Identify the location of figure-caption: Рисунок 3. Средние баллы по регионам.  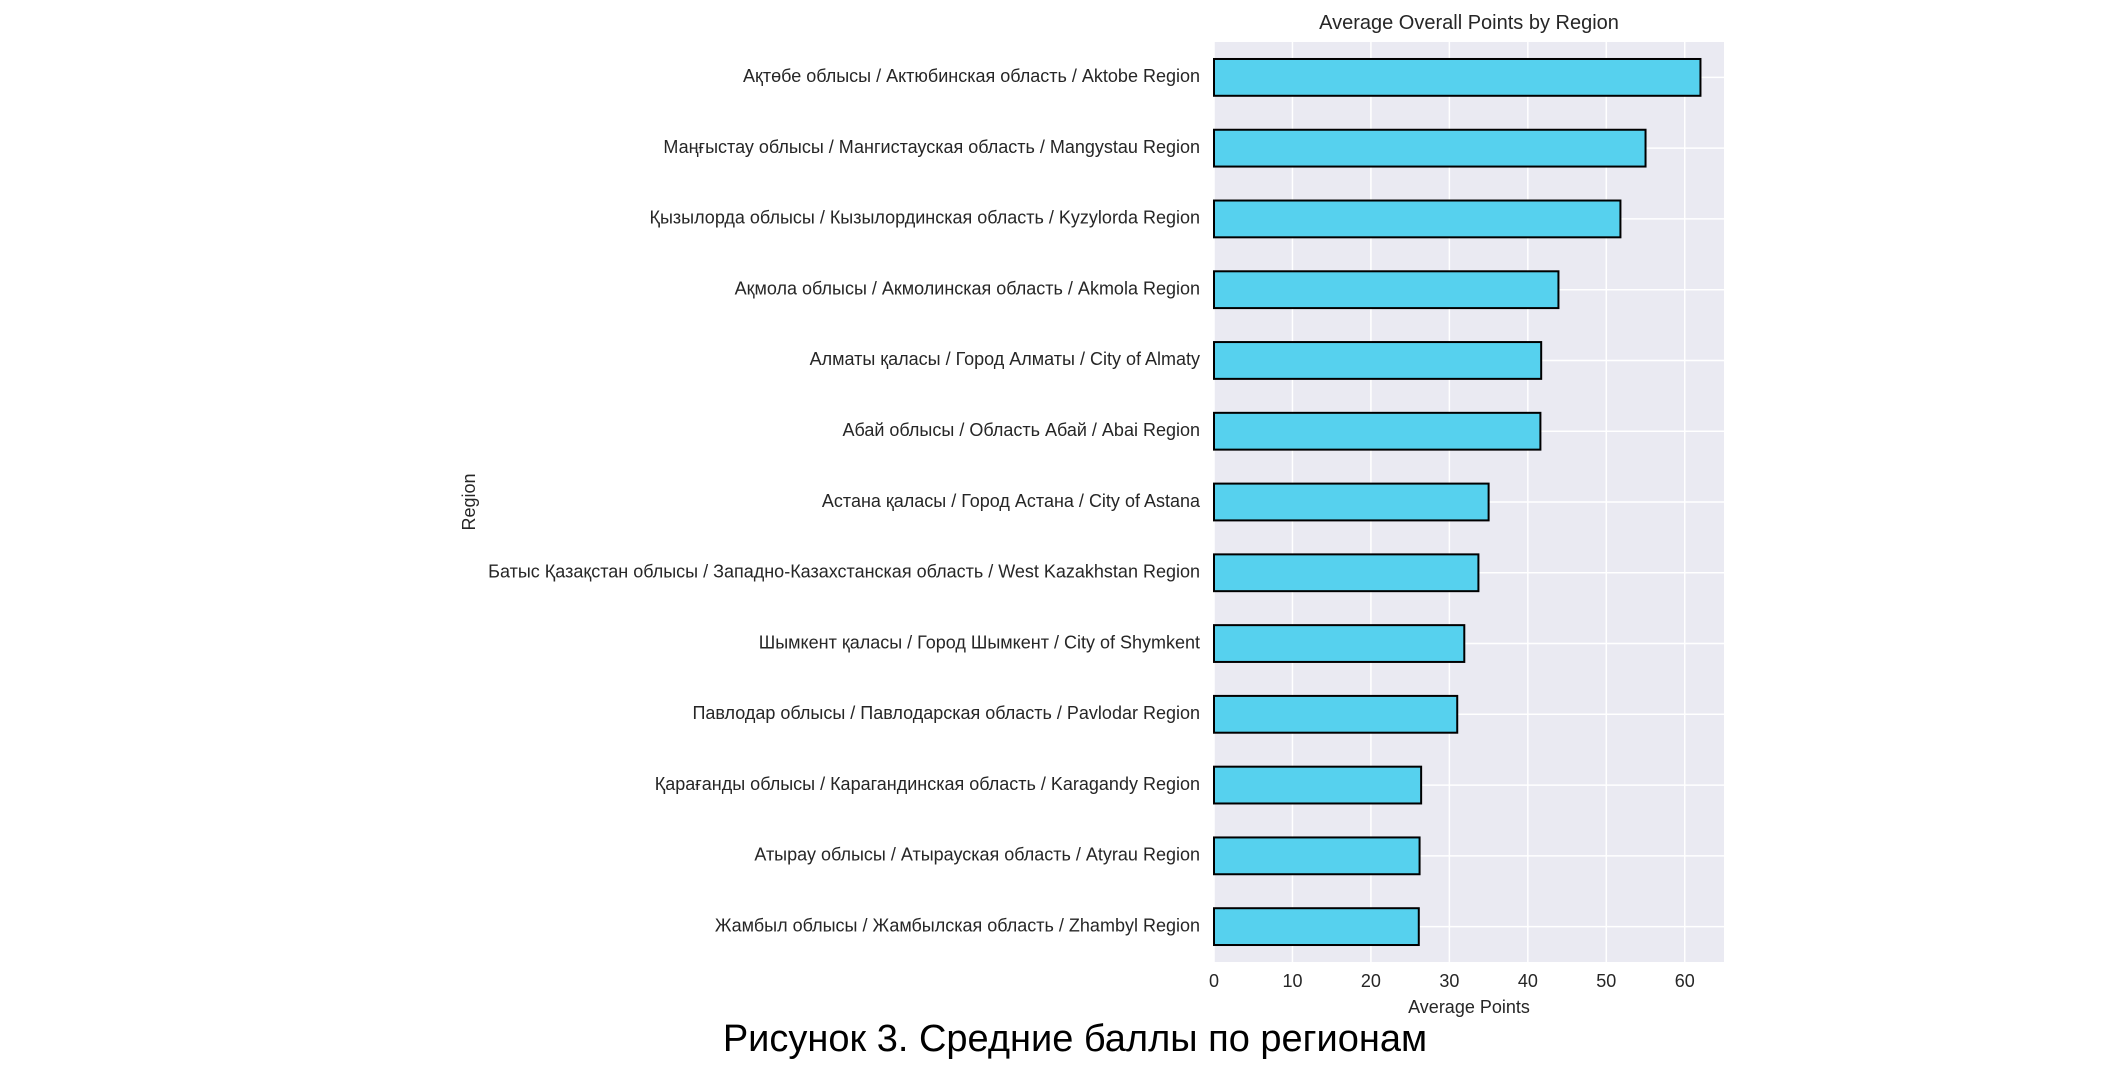
(1075, 1039).